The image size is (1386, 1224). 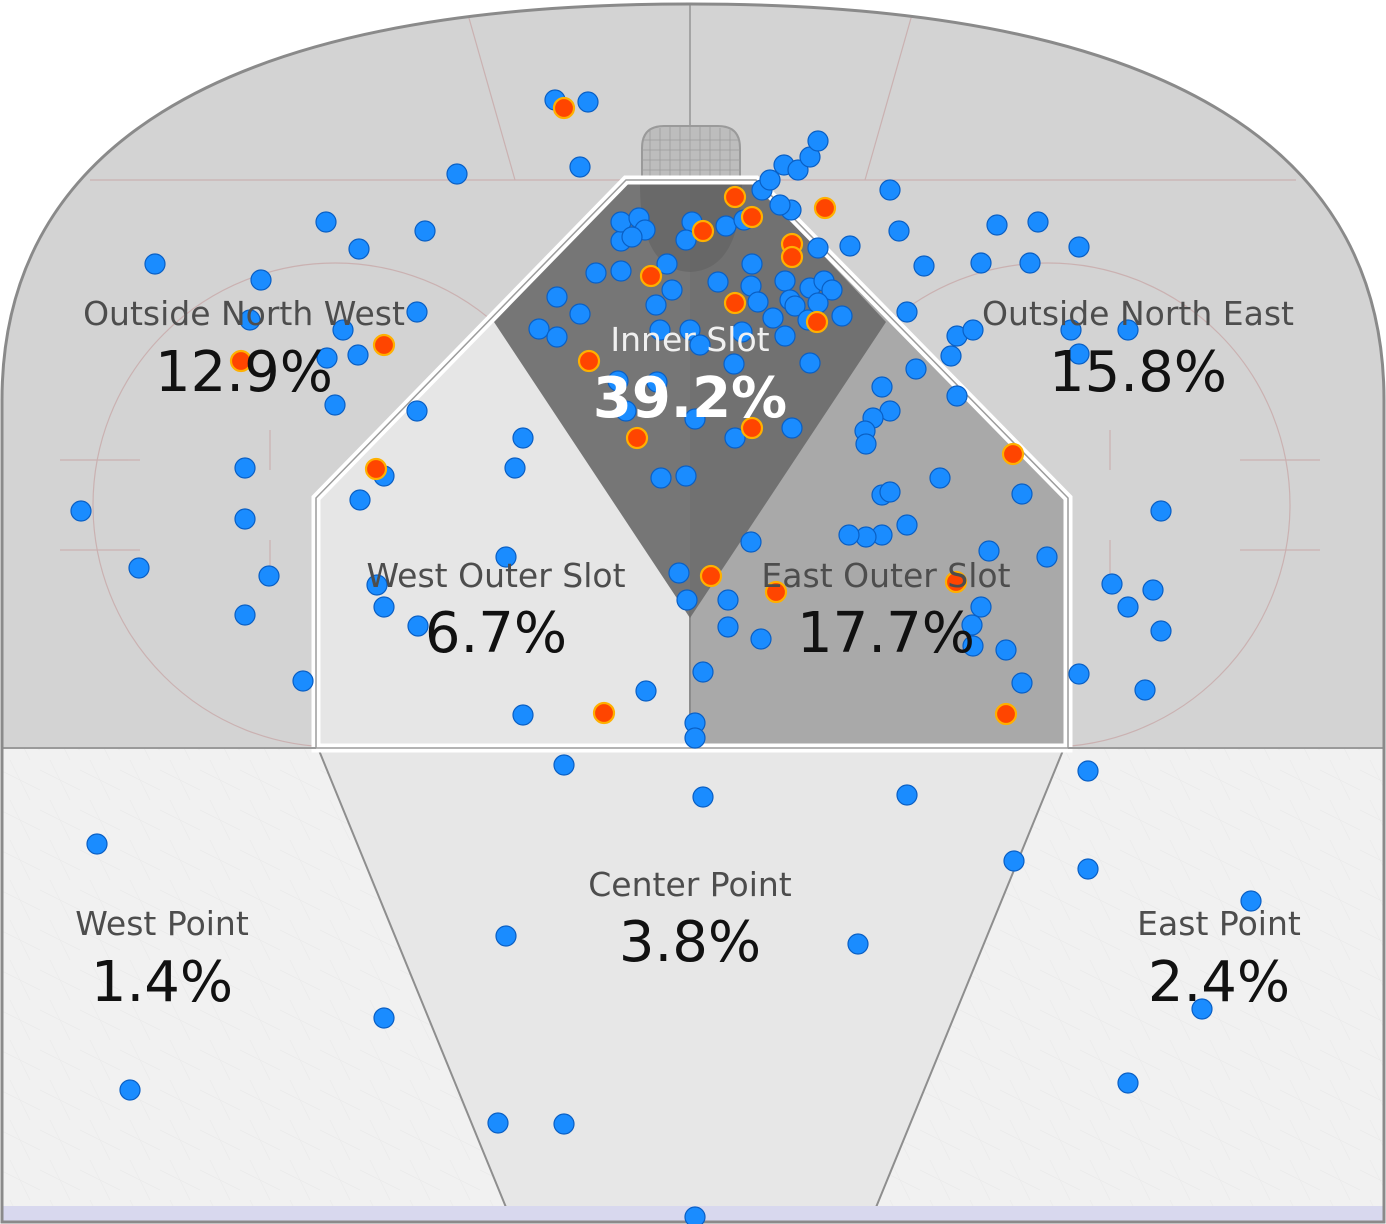 What do you see at coordinates (690, 398) in the screenshot?
I see `inner-slot-pct: 39.2%` at bounding box center [690, 398].